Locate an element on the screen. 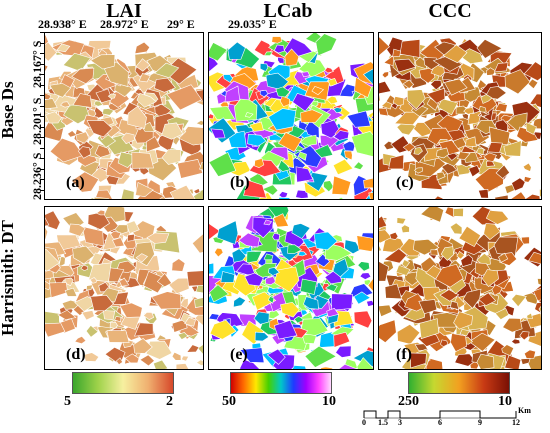  lai-colorbar-min: 5 is located at coordinates (67, 402).